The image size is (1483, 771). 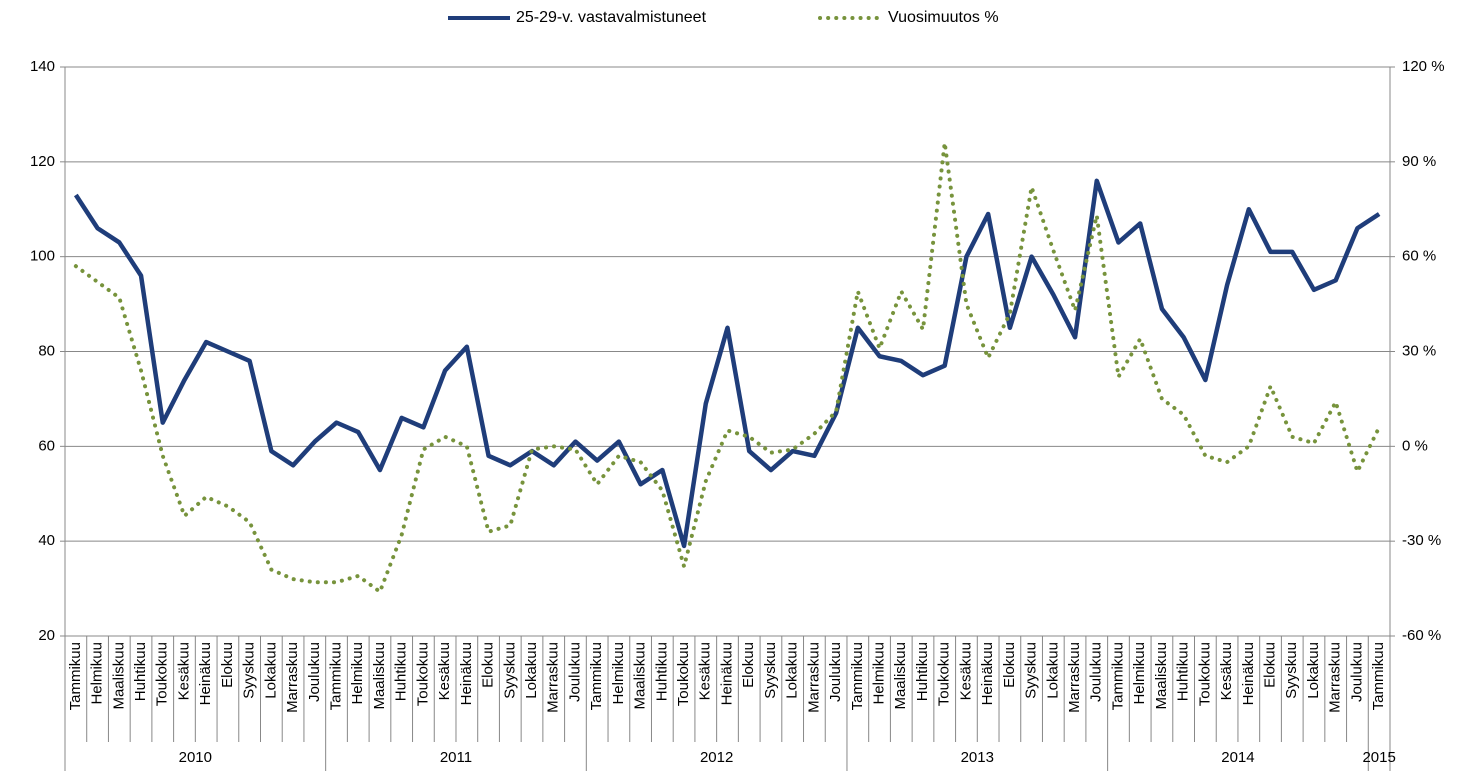 What do you see at coordinates (42, 256) in the screenshot?
I see `y-tick-label: 100` at bounding box center [42, 256].